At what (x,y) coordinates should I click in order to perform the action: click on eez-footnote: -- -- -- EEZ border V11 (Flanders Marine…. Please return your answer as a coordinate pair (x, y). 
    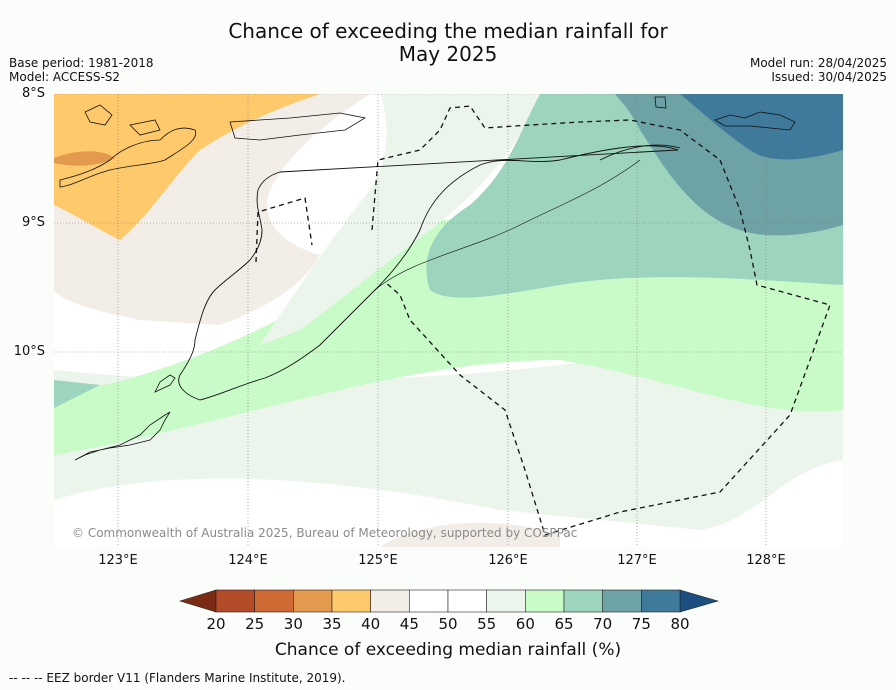
    Looking at the image, I should click on (177, 678).